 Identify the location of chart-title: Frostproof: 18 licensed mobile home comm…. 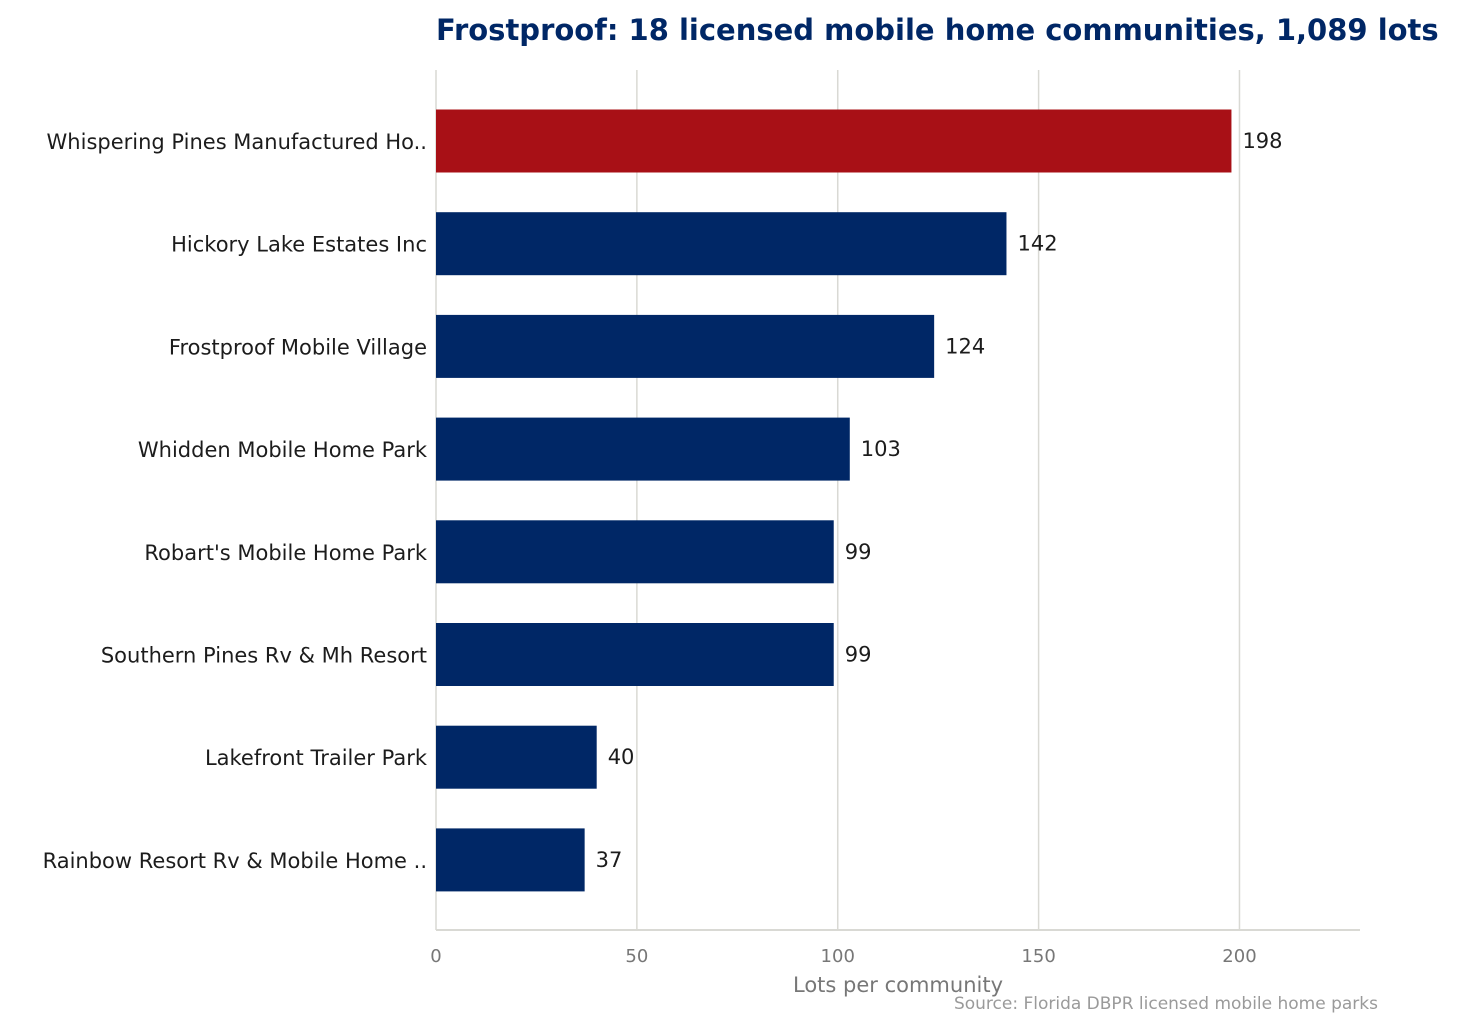
(937, 30).